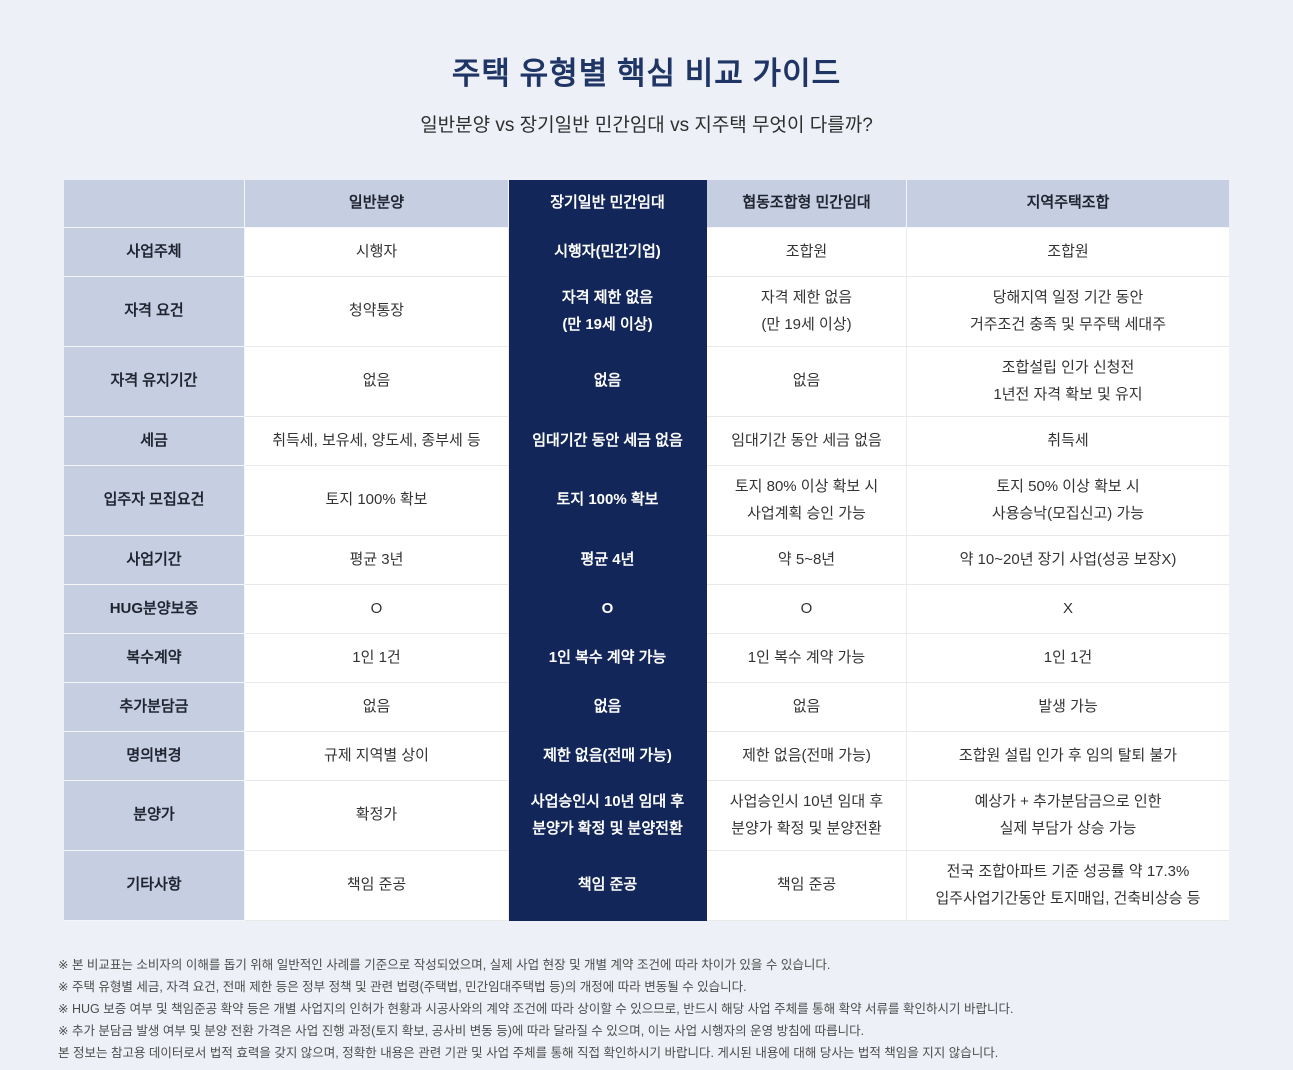 The width and height of the screenshot is (1293, 1070). What do you see at coordinates (608, 886) in the screenshot?
I see `table-cell-highlighted: 책임 준공` at bounding box center [608, 886].